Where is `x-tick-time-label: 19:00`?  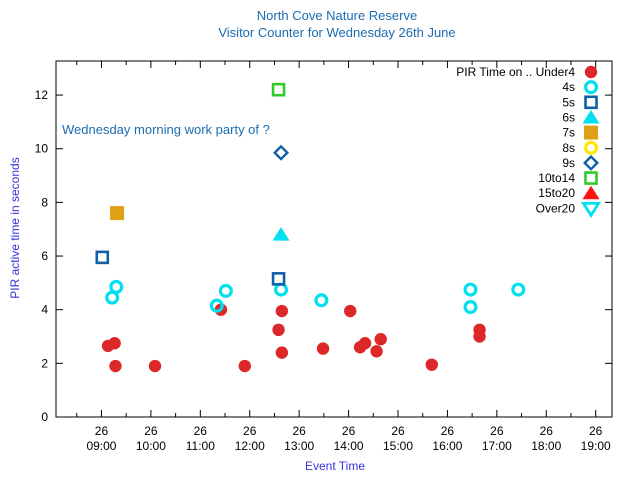
x-tick-time-label: 19:00 is located at coordinates (596, 446).